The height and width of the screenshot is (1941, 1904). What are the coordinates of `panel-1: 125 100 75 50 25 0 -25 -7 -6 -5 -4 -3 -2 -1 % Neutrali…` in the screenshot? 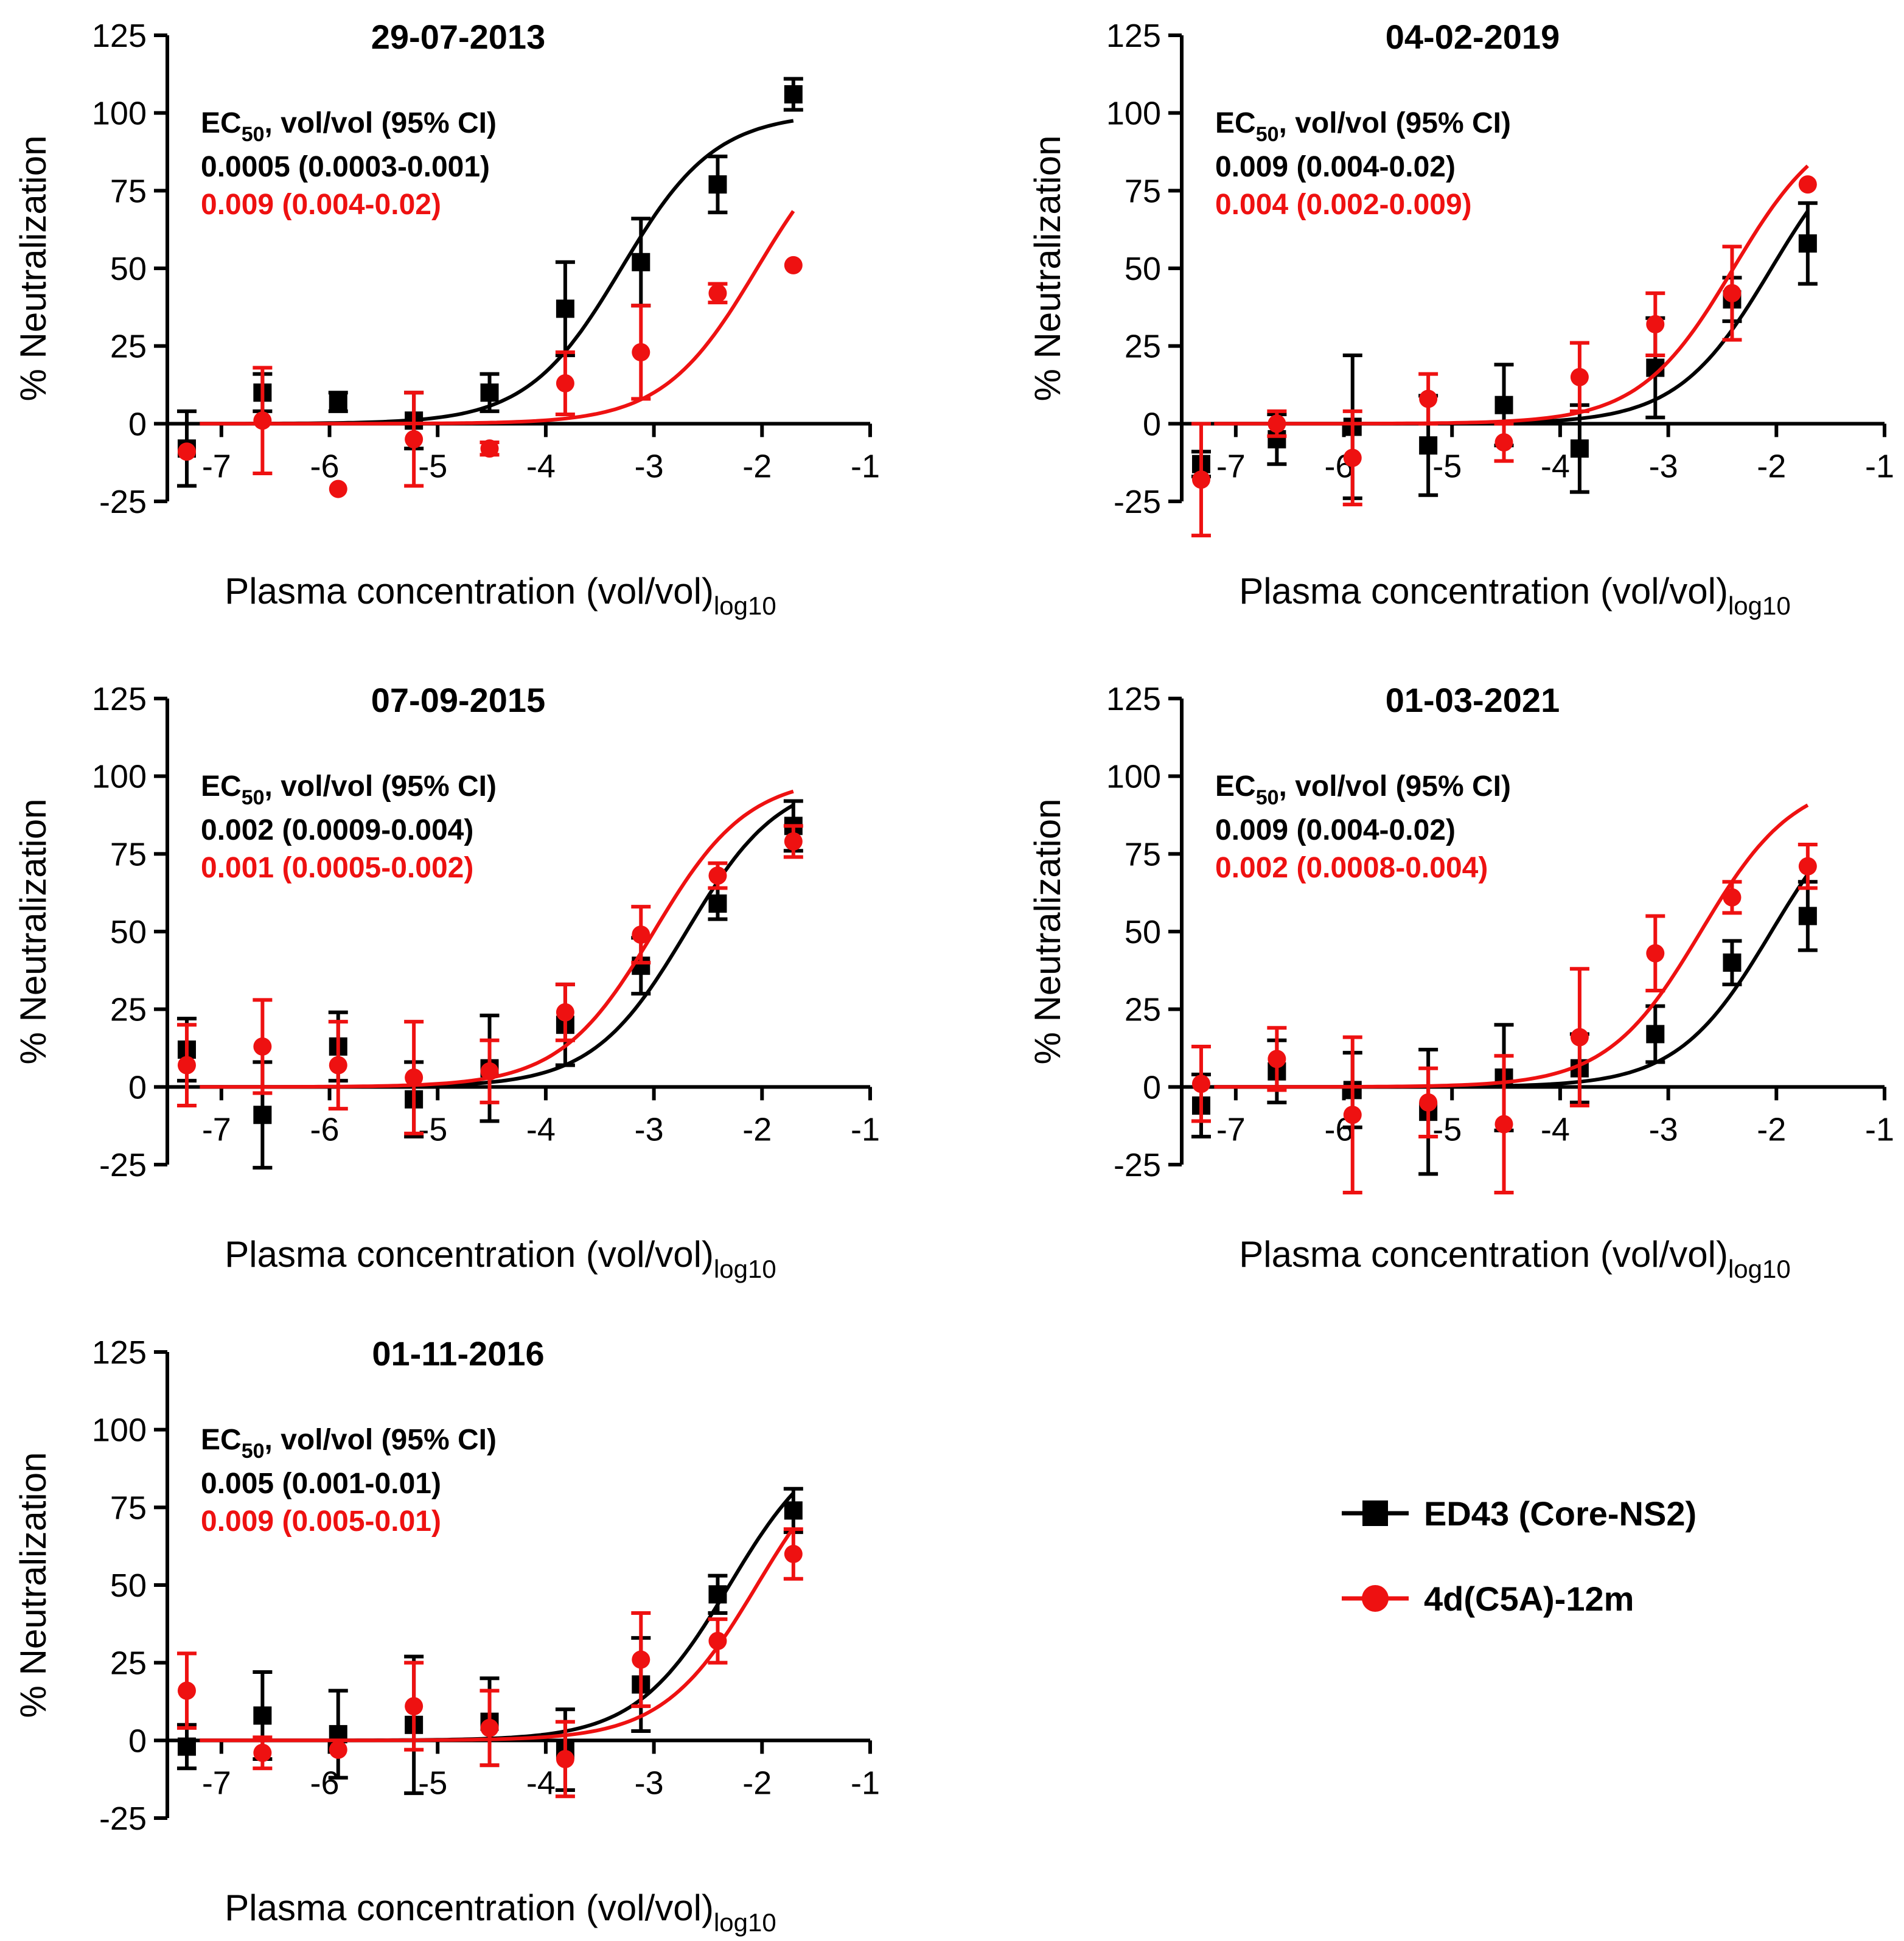 It's located at (446, 319).